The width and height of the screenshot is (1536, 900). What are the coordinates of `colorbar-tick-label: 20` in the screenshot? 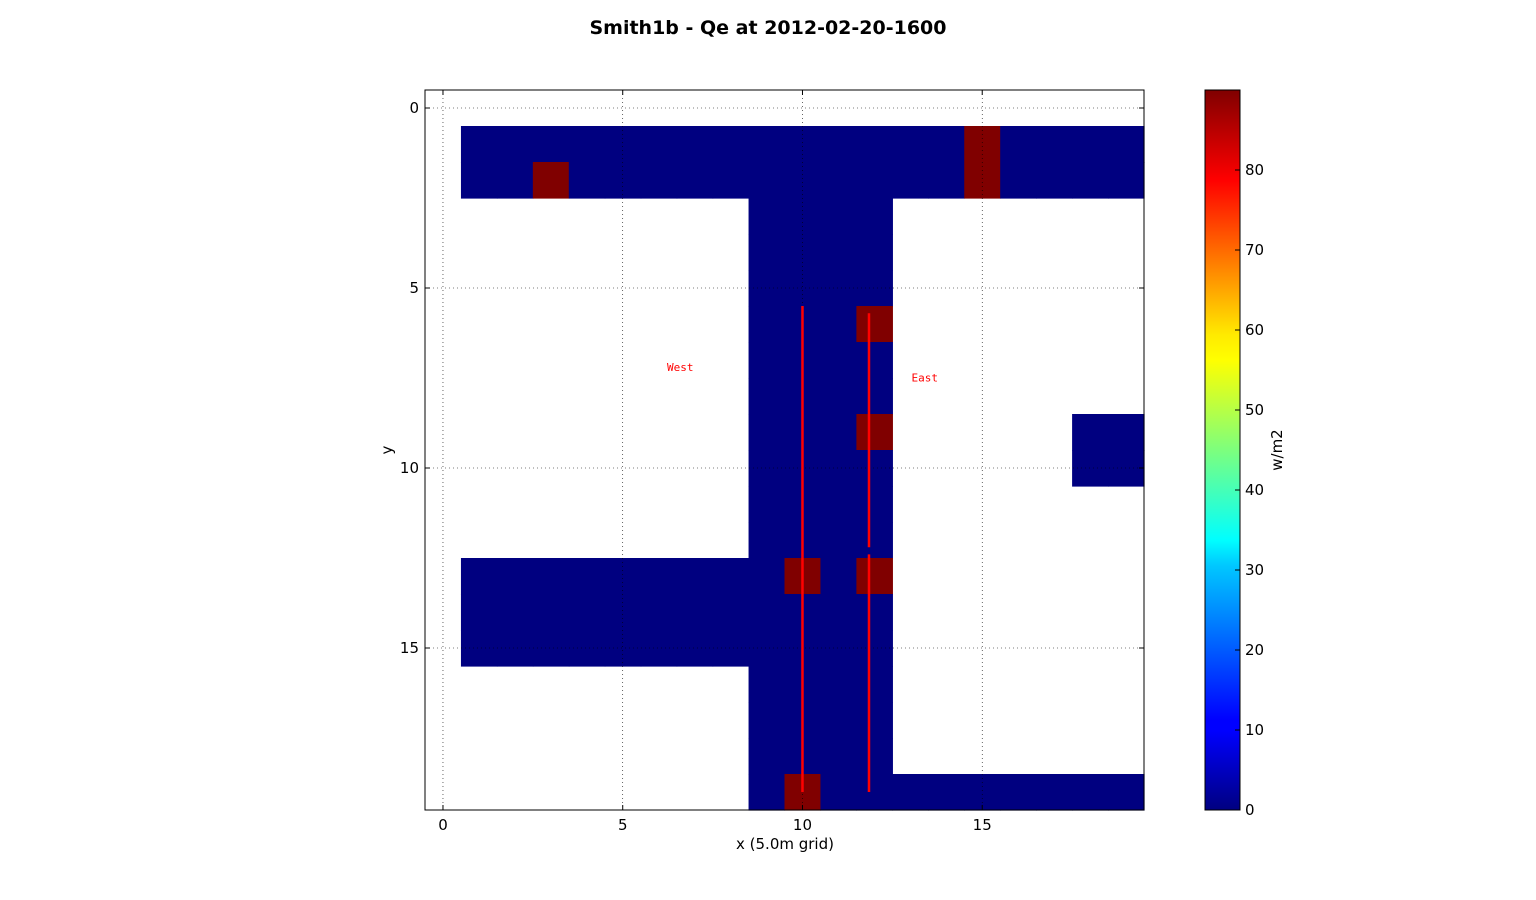 It's located at (1254, 650).